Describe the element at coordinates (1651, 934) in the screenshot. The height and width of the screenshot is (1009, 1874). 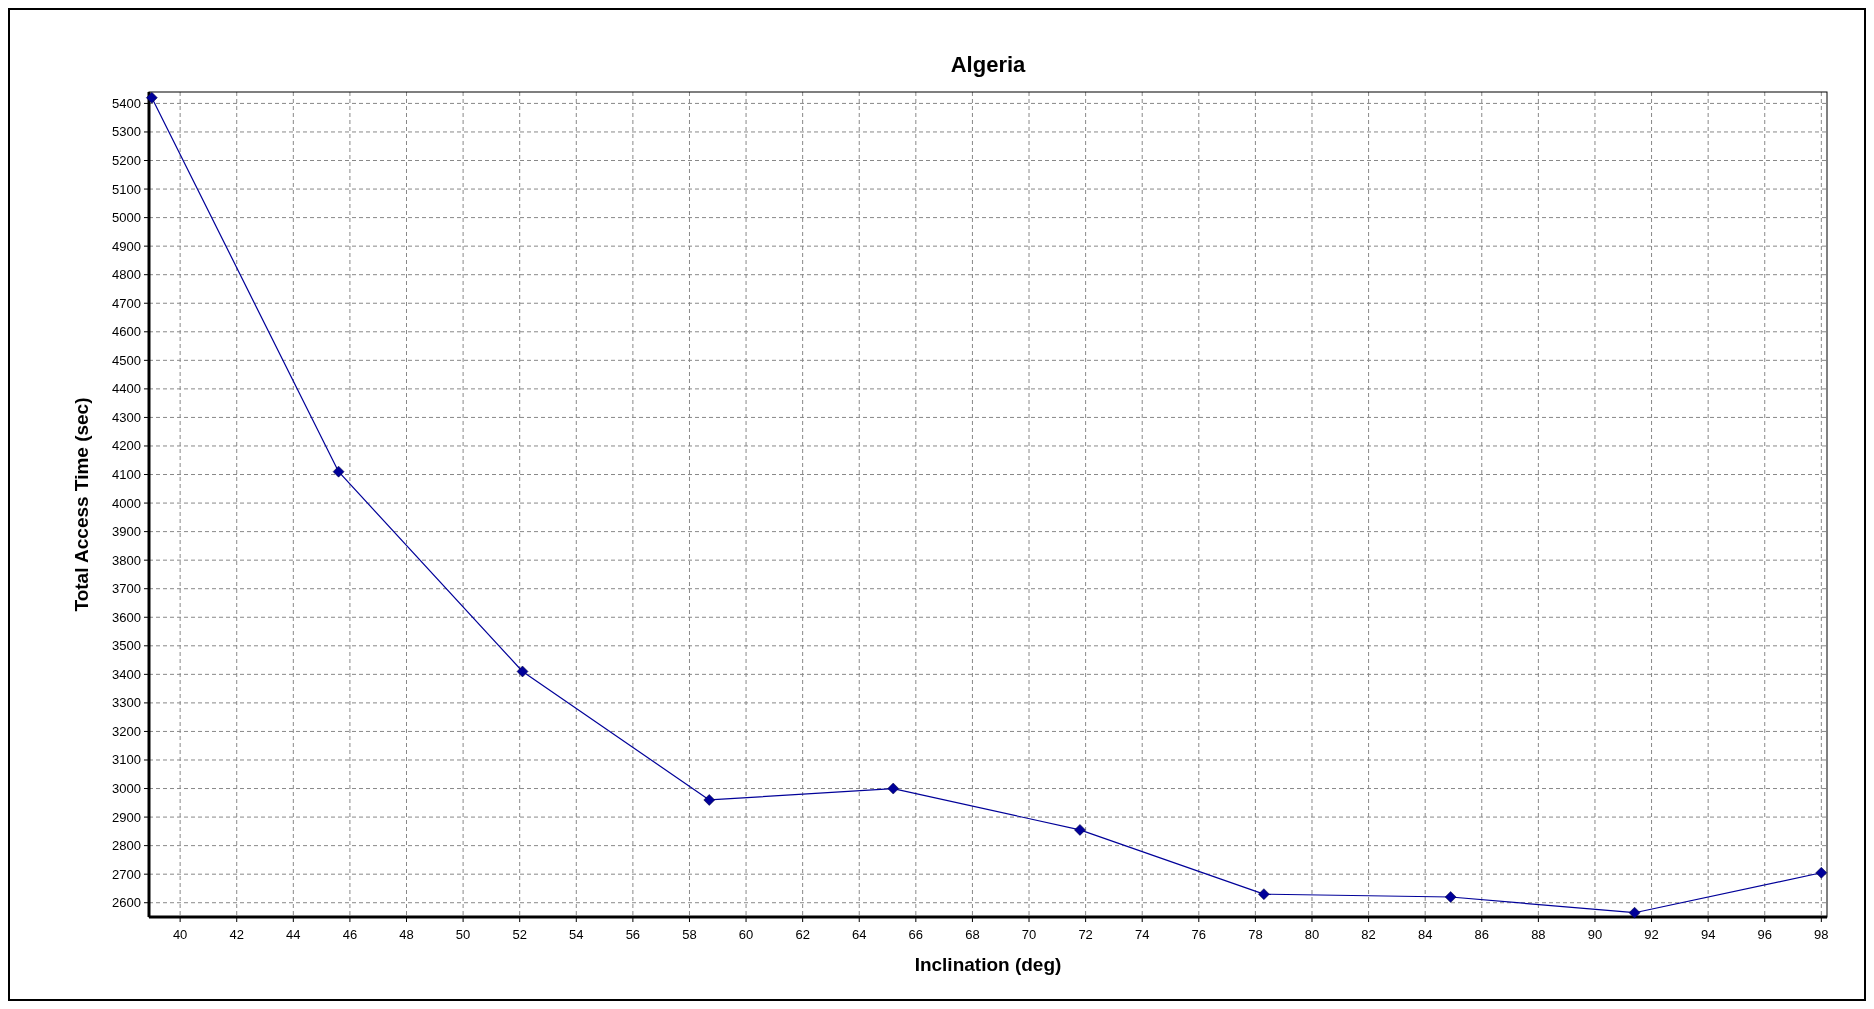
I see `x-tick-label: 92` at that location.